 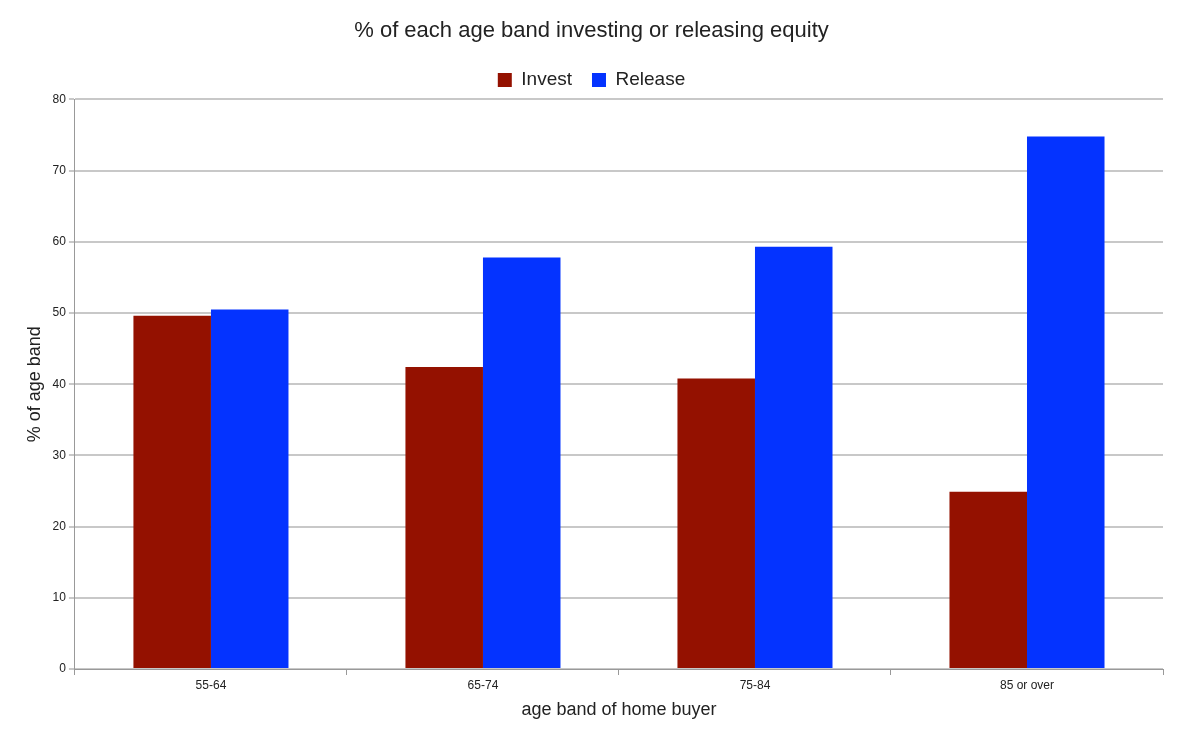 I want to click on y-tick-label: 20, so click(x=59, y=525).